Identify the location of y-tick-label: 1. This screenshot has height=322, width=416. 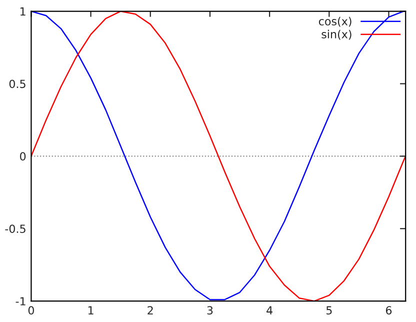
(23, 11).